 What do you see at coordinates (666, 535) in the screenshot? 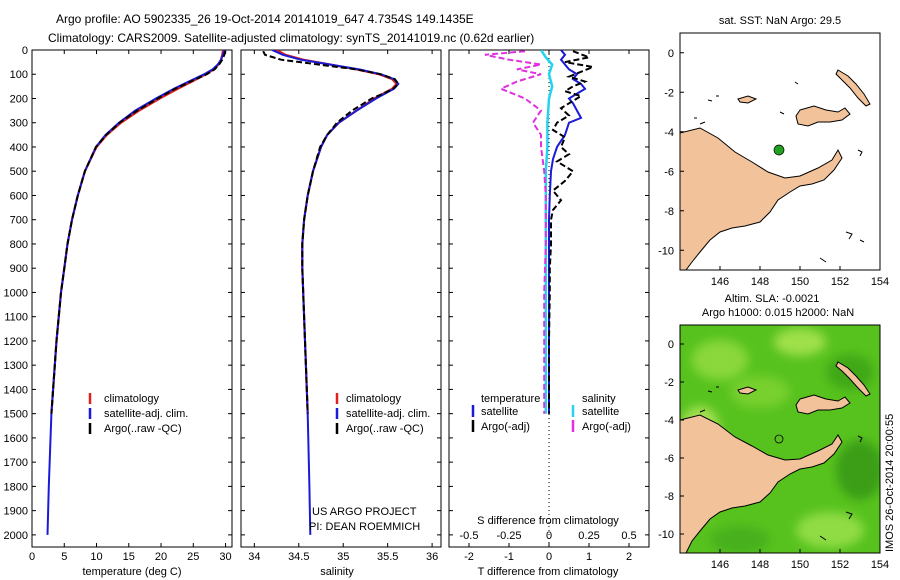
I see `sla-map-ytick-label-5: -10` at bounding box center [666, 535].